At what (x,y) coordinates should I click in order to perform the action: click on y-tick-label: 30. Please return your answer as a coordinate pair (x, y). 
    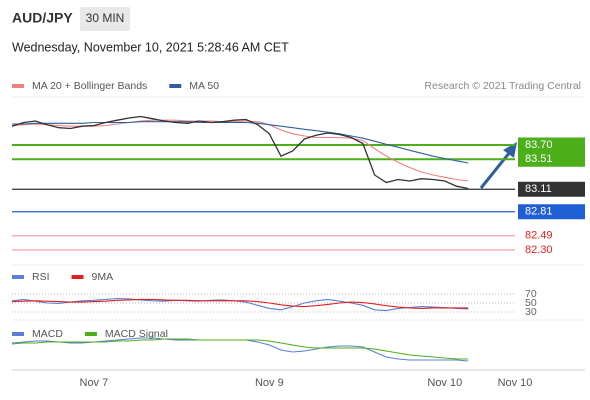
    Looking at the image, I should click on (531, 312).